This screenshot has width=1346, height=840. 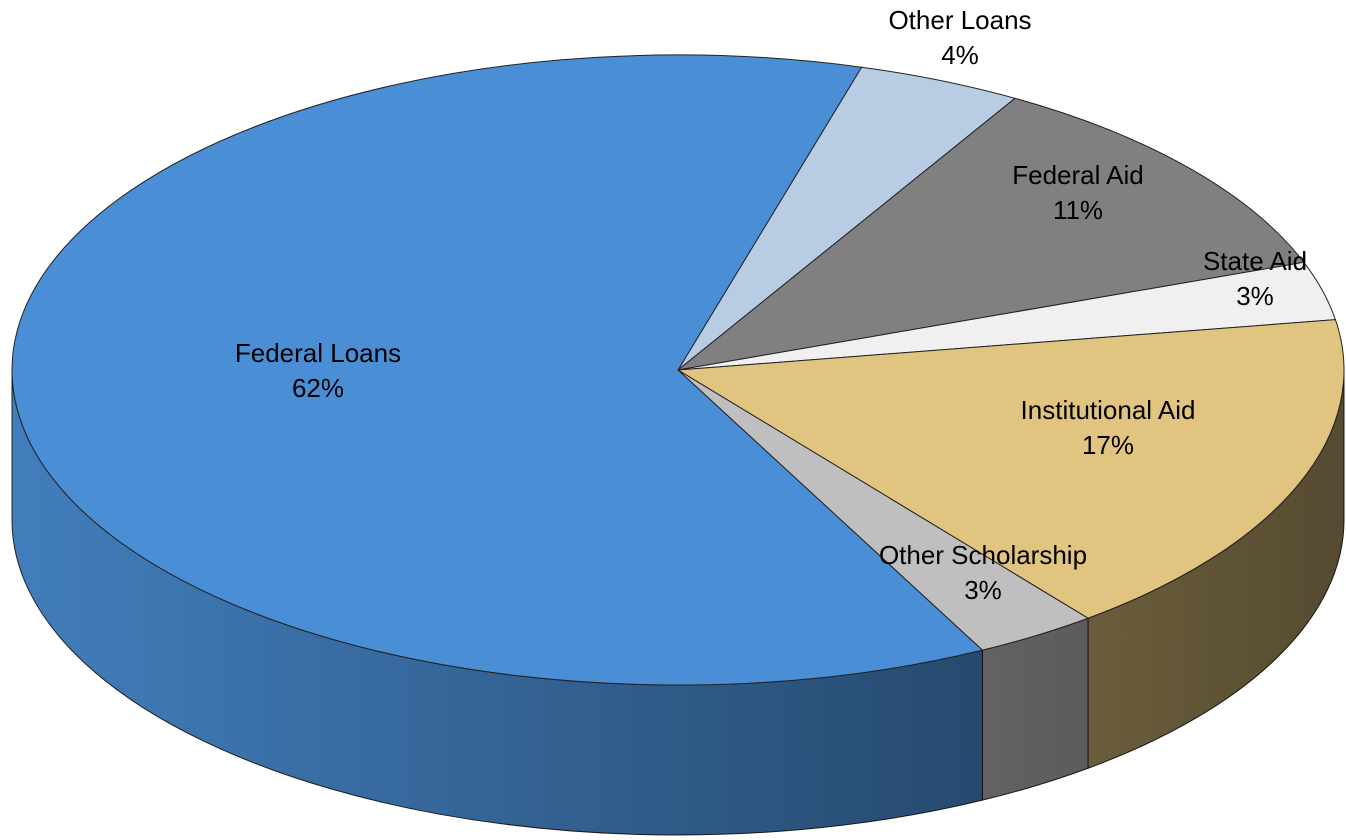 What do you see at coordinates (1108, 445) in the screenshot?
I see `slice-value-label: 17%` at bounding box center [1108, 445].